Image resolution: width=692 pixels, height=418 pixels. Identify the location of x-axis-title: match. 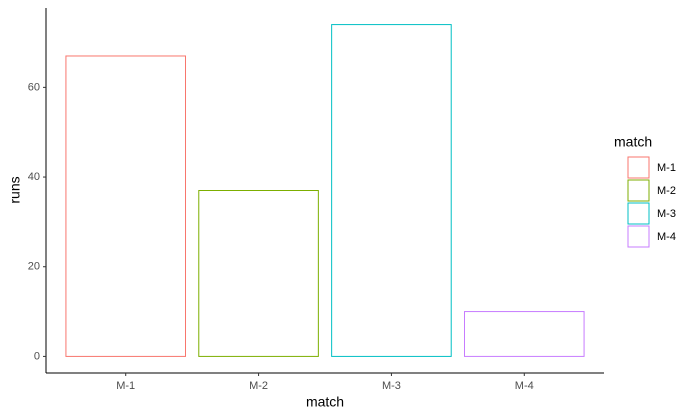
(325, 402).